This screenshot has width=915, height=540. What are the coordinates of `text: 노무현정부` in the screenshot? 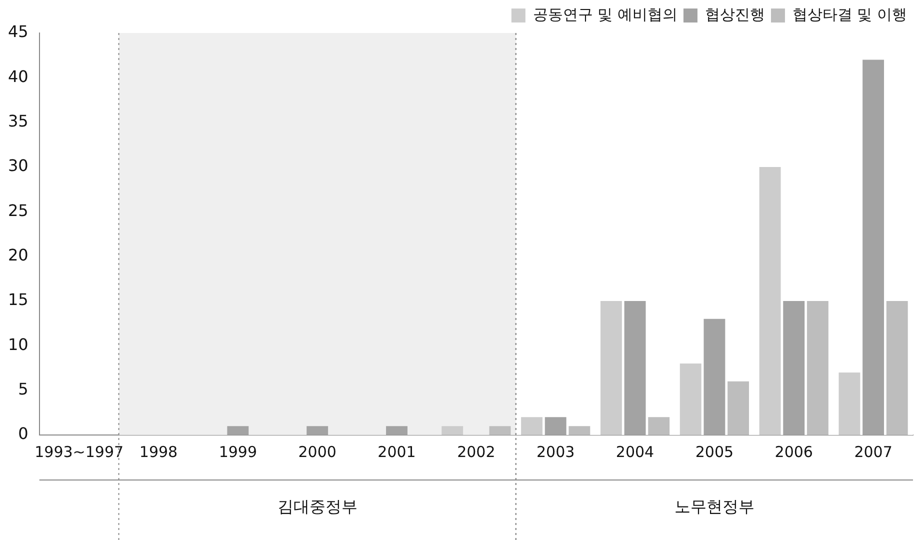 It's located at (714, 506).